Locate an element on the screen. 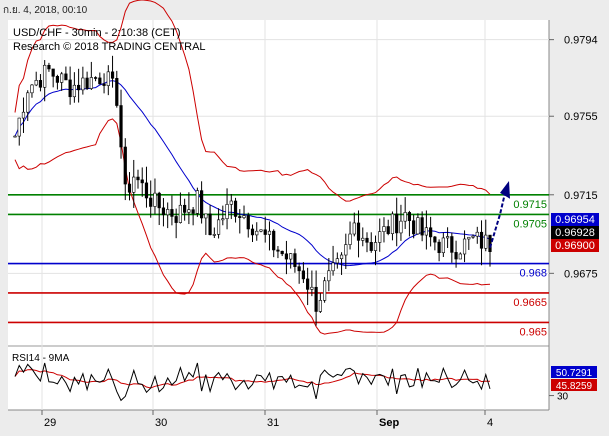 Image resolution: width=609 pixels, height=436 pixels. timestamp-text: ก.ย. 4, 2018, 00:10 is located at coordinates (45, 10).